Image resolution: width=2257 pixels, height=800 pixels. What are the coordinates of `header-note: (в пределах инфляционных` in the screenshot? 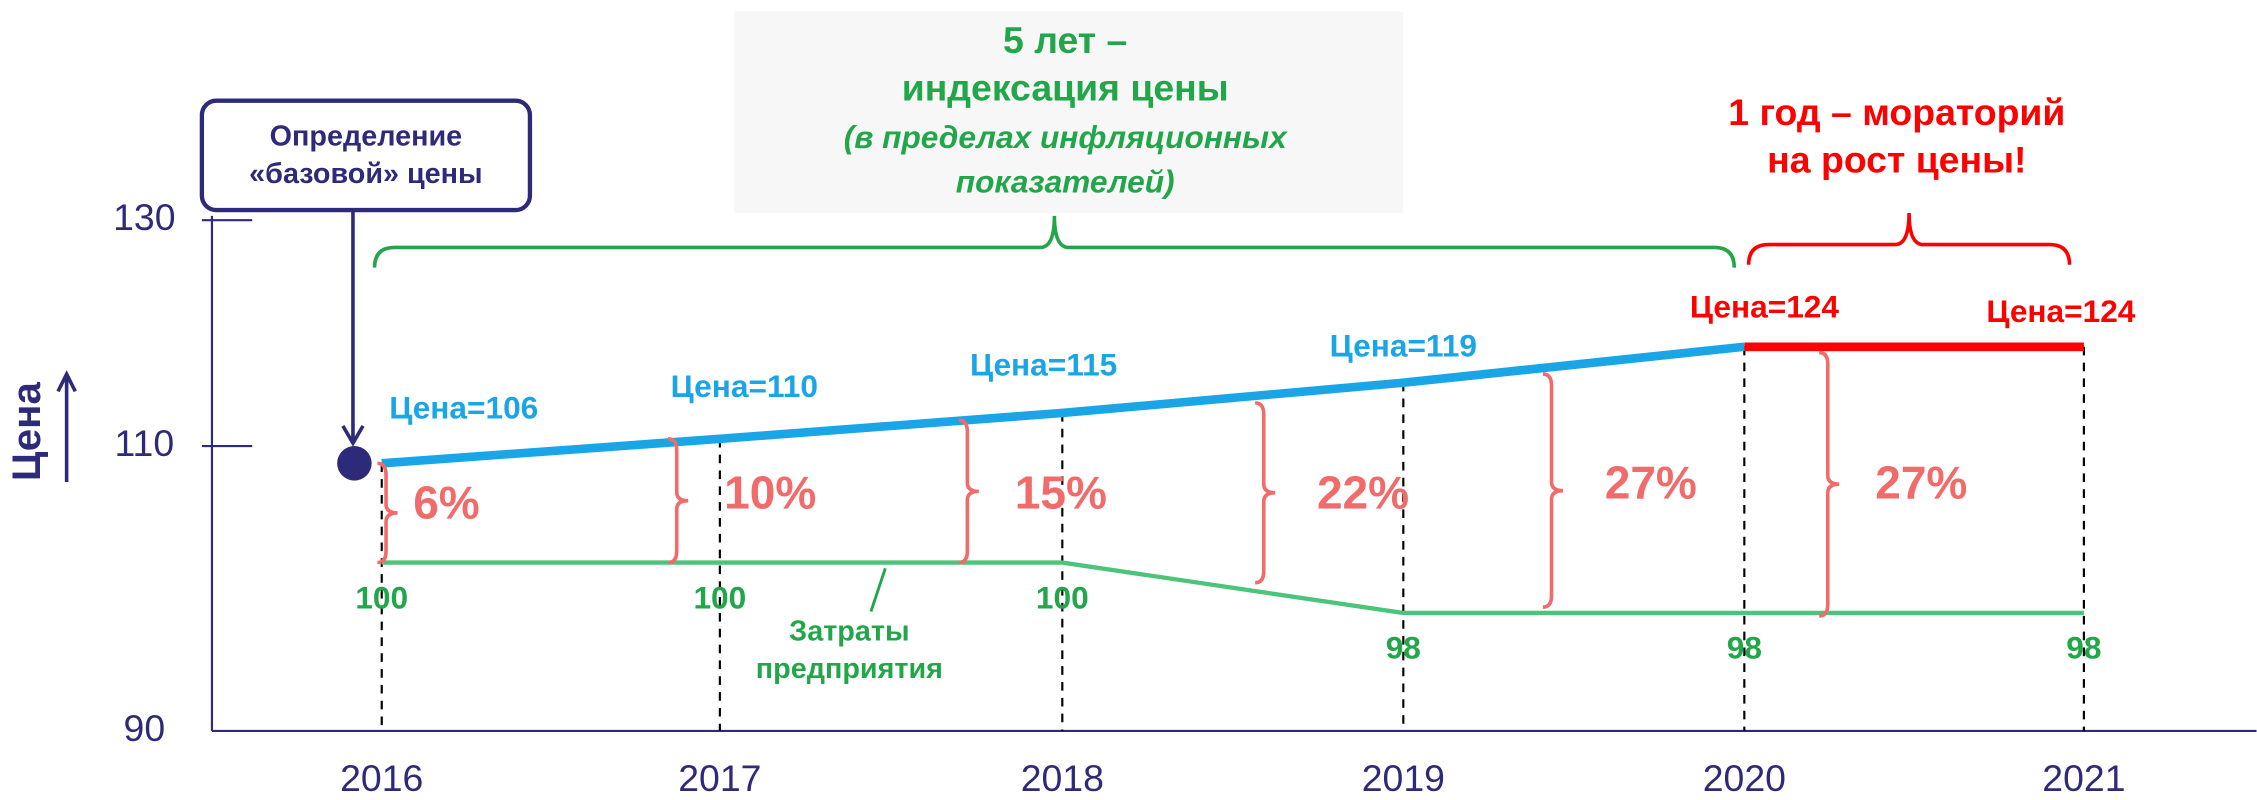 It's located at (1066, 137).